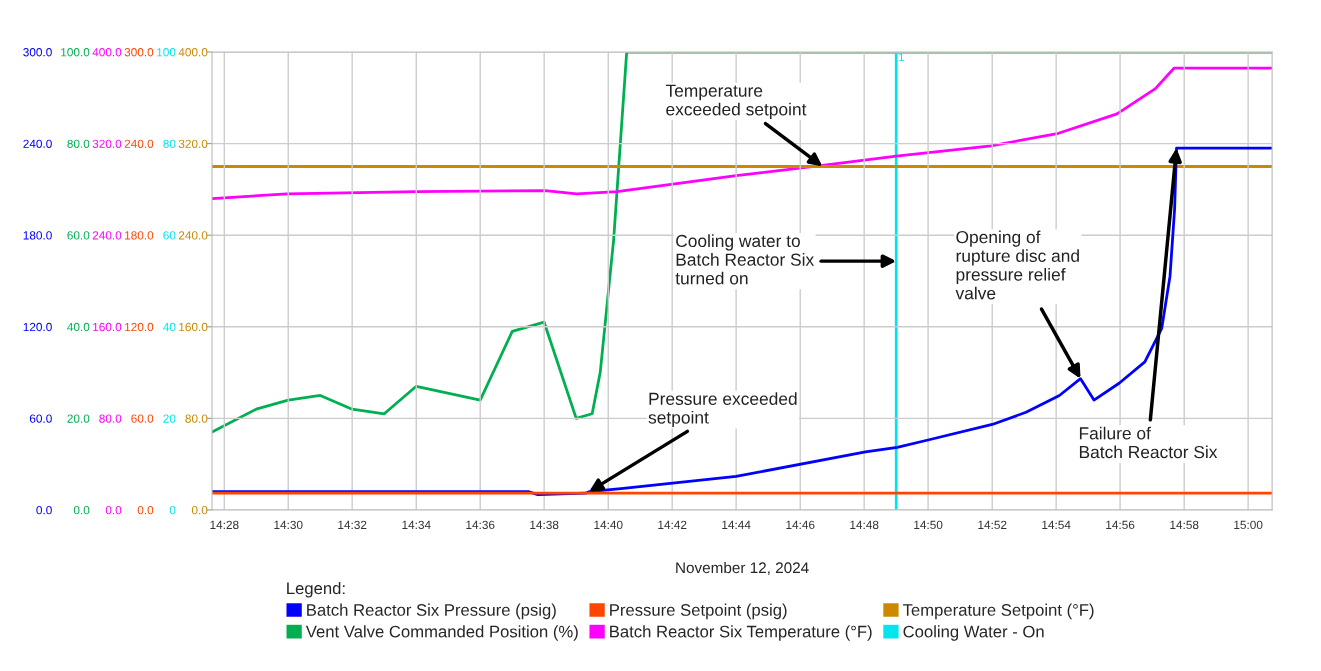 The width and height of the screenshot is (1321, 671). I want to click on x-tick-label: 14:28, so click(224, 525).